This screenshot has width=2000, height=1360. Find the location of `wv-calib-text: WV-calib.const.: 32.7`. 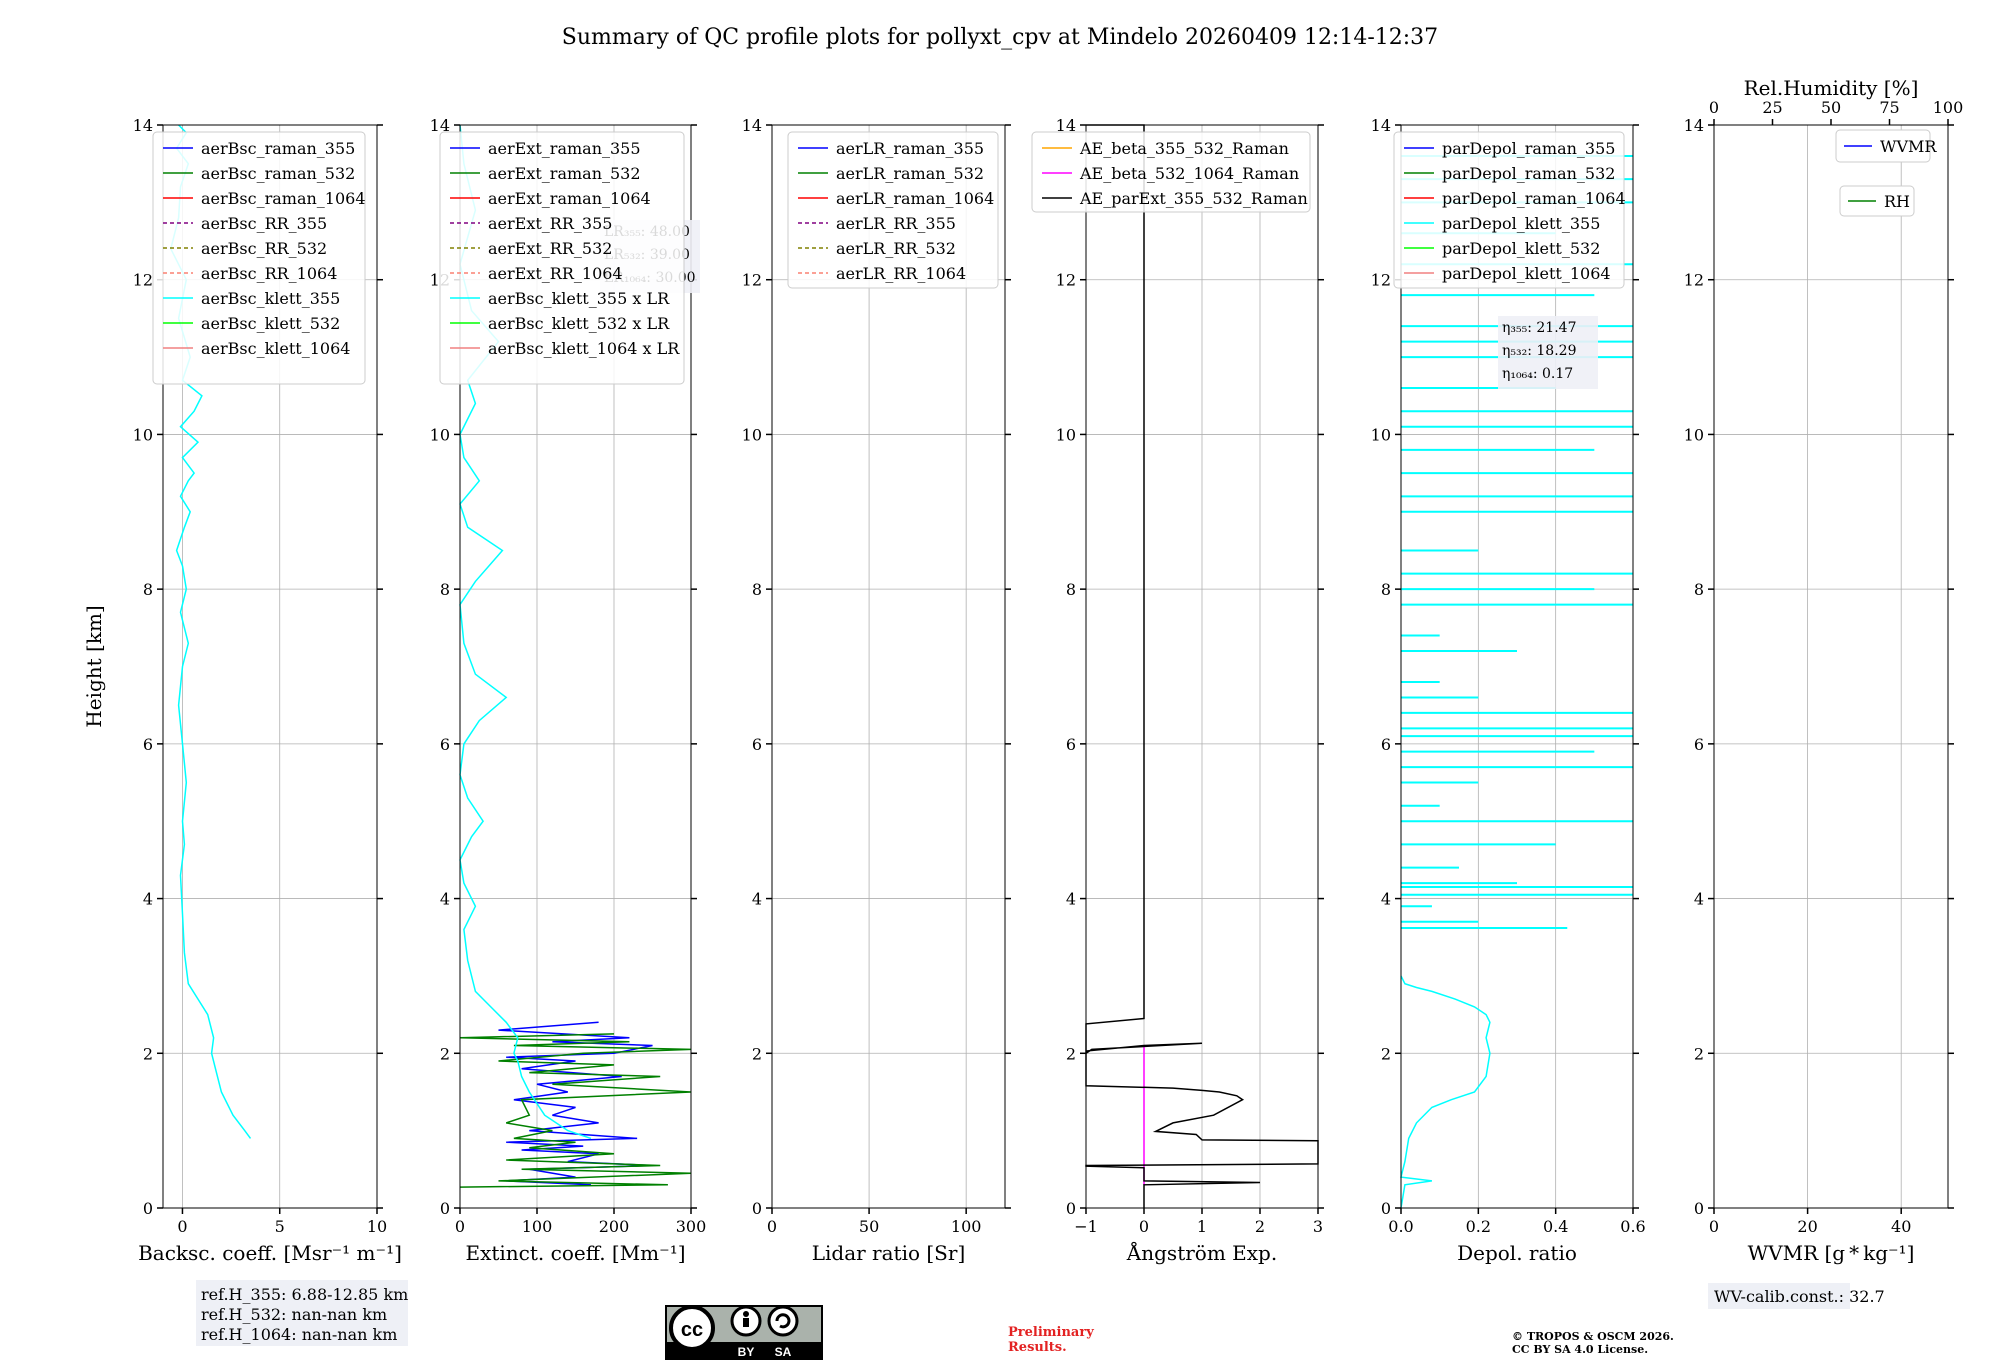

wv-calib-text: WV-calib.const.: 32.7 is located at coordinates (1799, 1296).